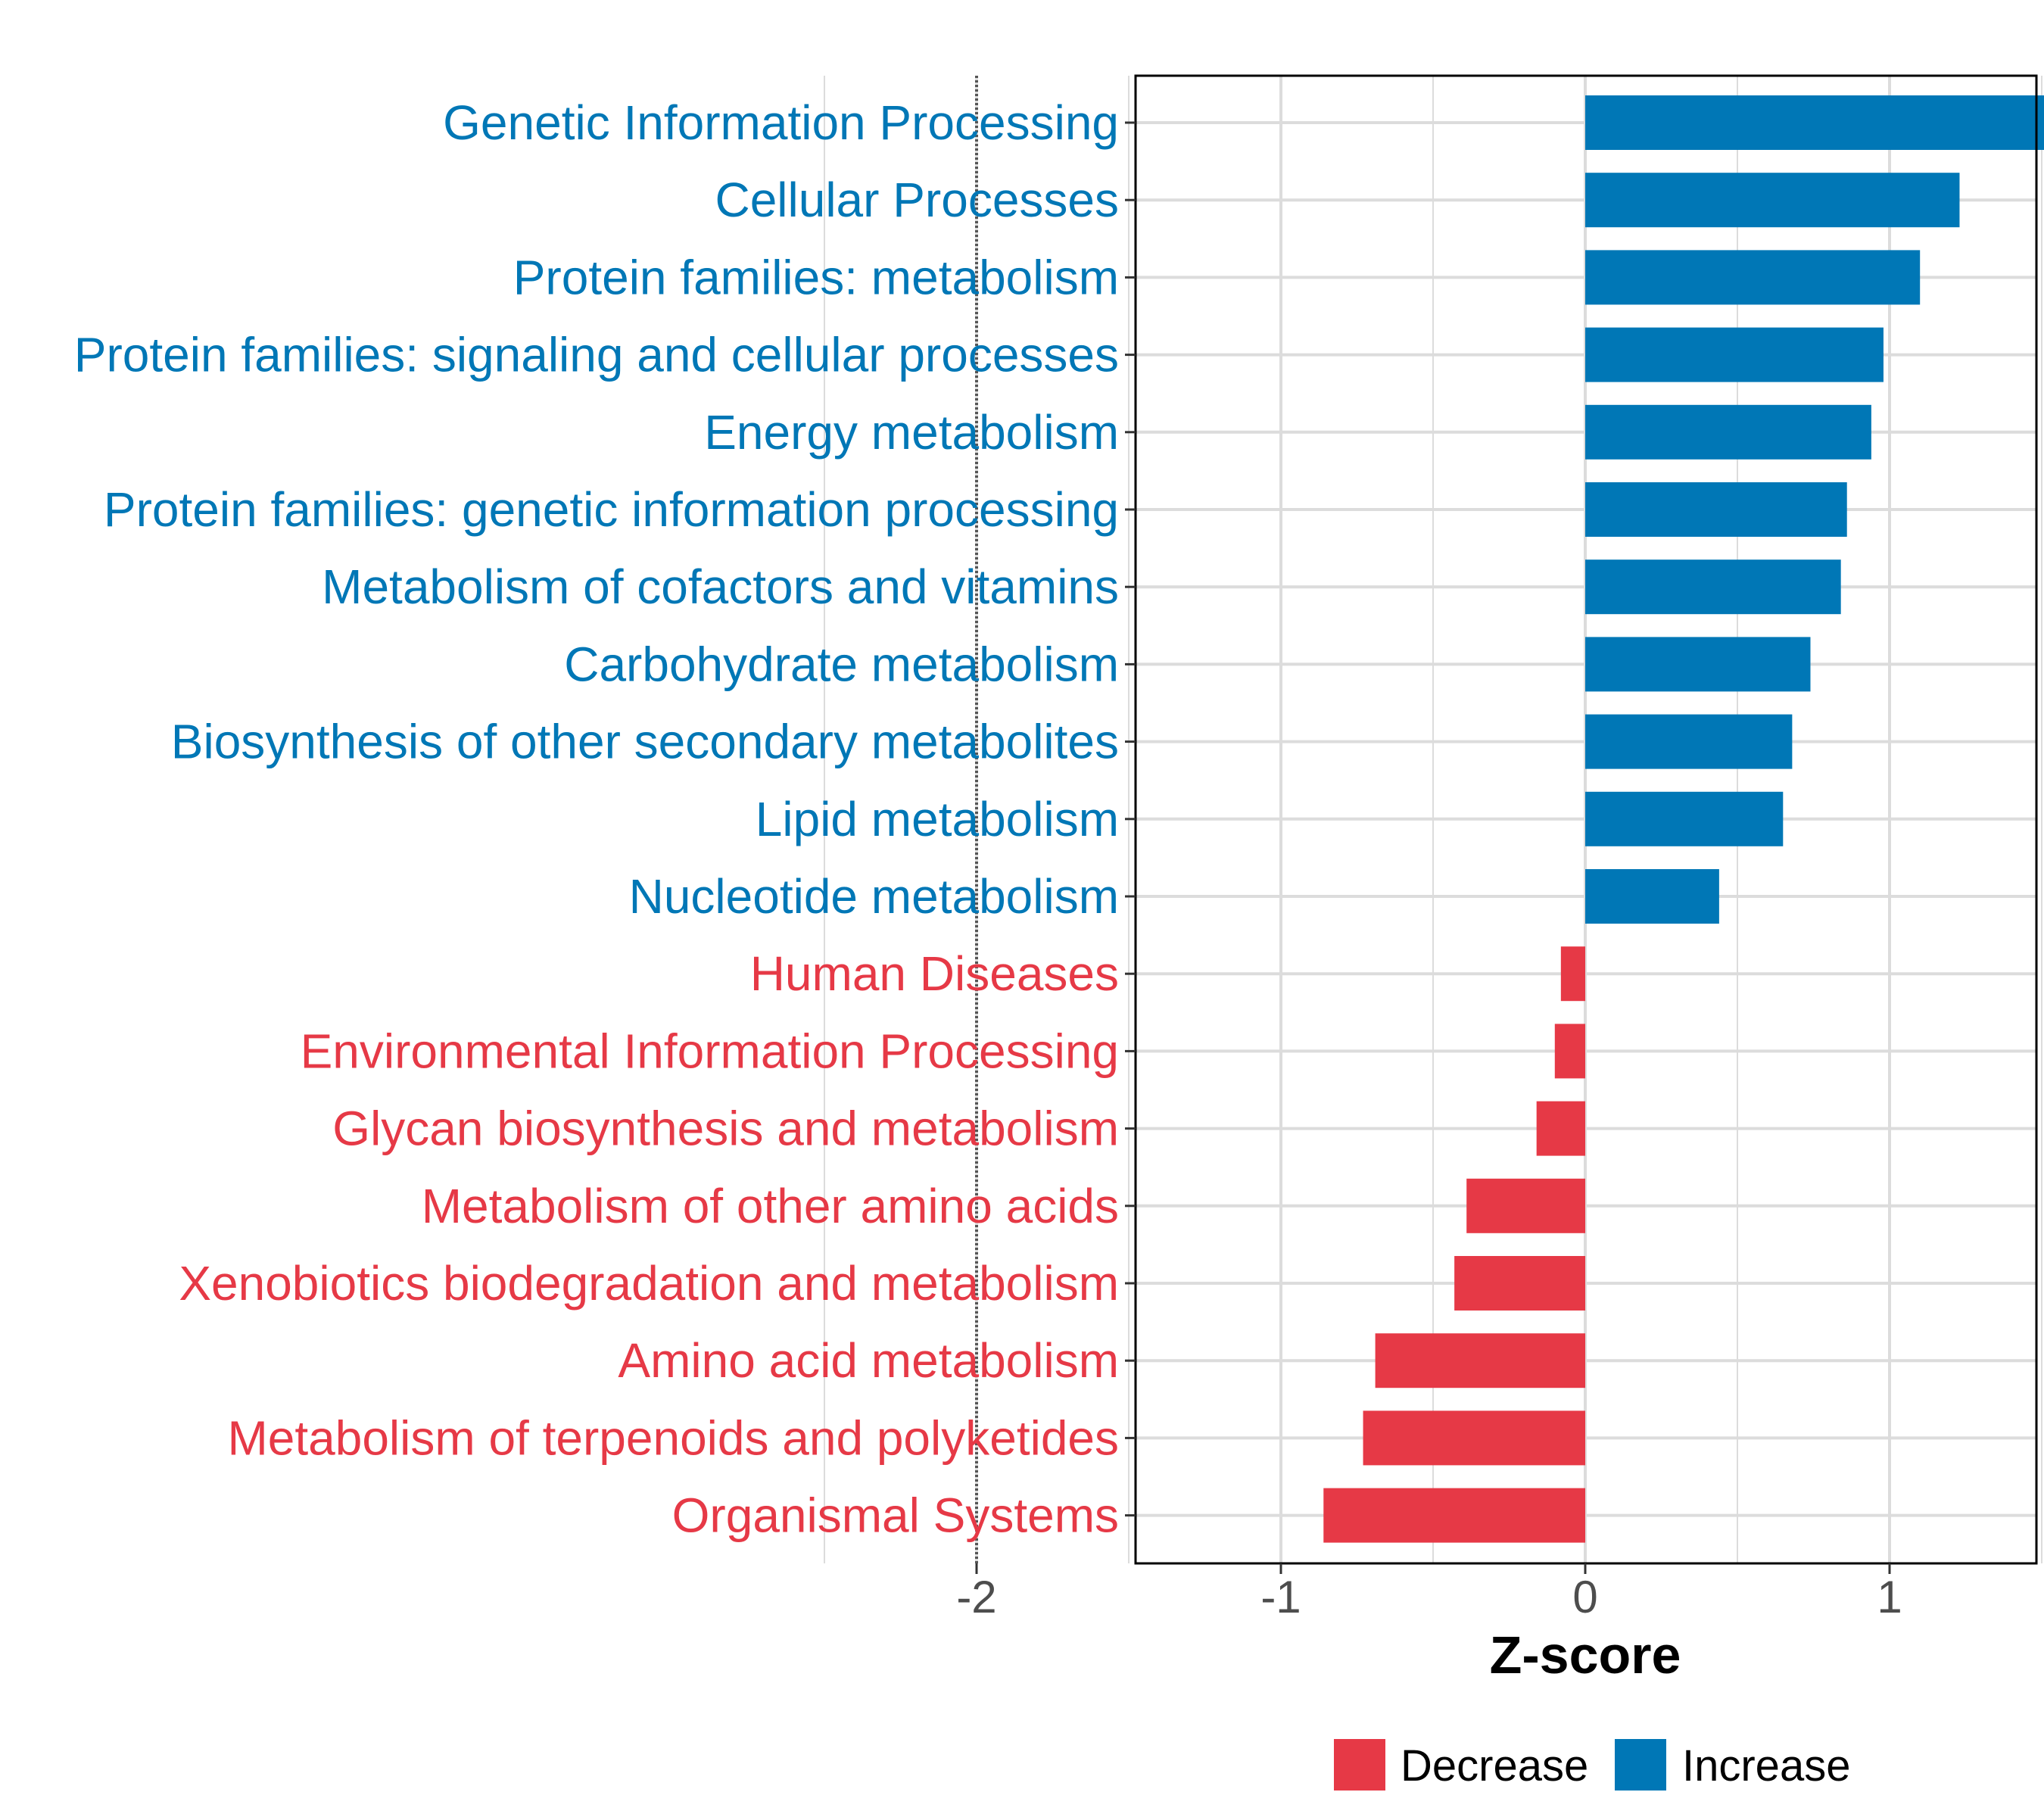 This screenshot has width=2044, height=1817. What do you see at coordinates (1429, 1592) in the screenshot?
I see `x-axis-ticks: -2-1012` at bounding box center [1429, 1592].